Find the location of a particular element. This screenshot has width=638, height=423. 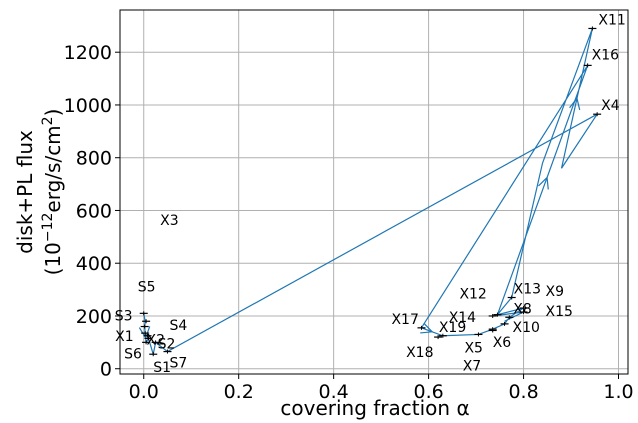

x-tick-label: 0.4 is located at coordinates (334, 392).